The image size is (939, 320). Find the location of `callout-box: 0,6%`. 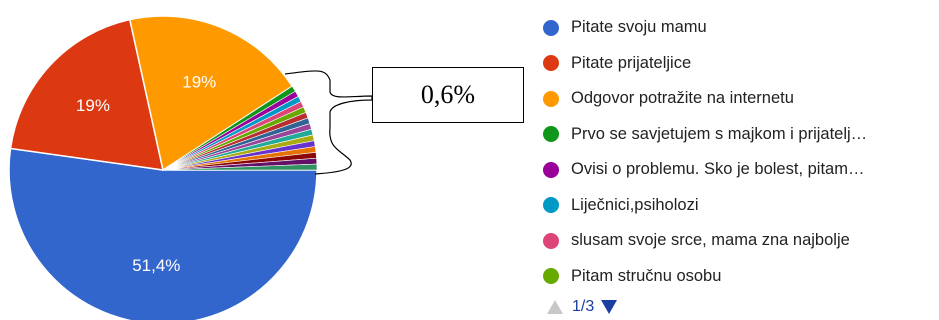

callout-box: 0,6% is located at coordinates (448, 95).